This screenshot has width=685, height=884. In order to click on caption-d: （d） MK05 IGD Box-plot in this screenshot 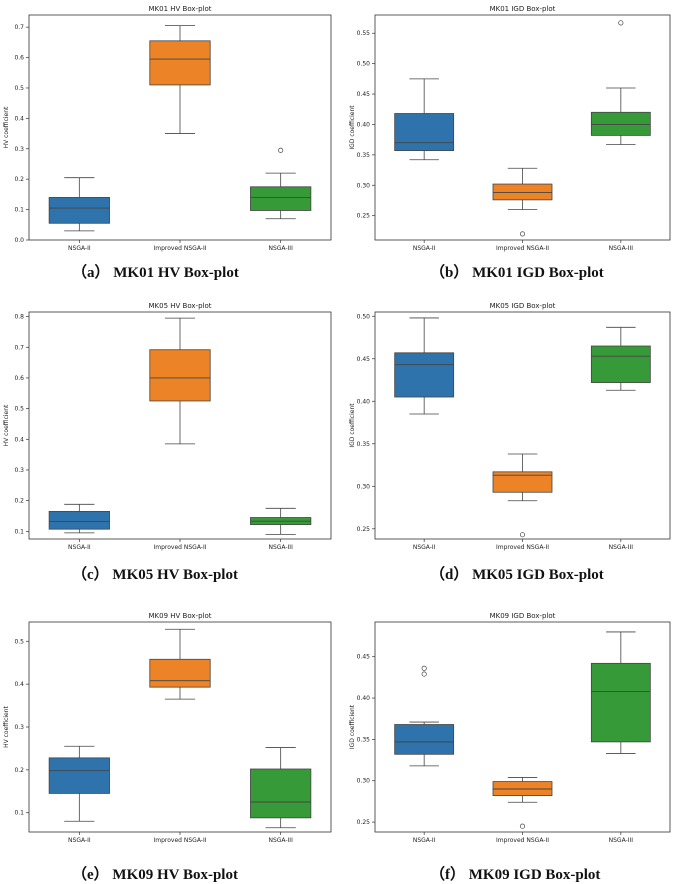, I will do `click(517, 575)`.